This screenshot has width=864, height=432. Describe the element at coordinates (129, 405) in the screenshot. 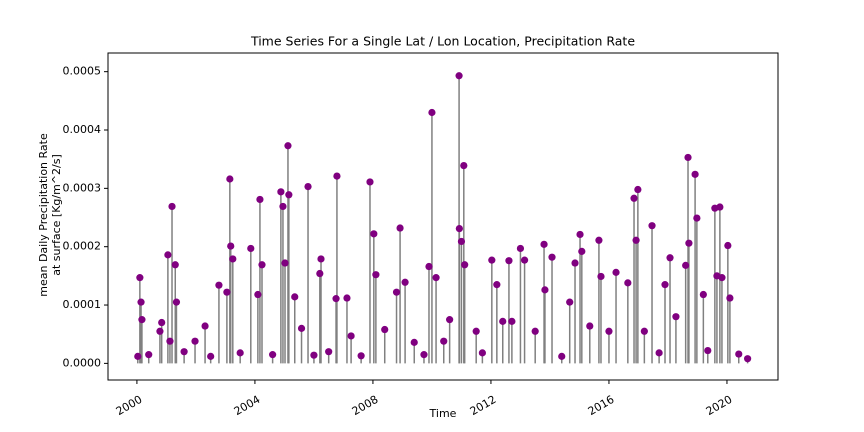

I see `x-tick-label: 2000` at that location.